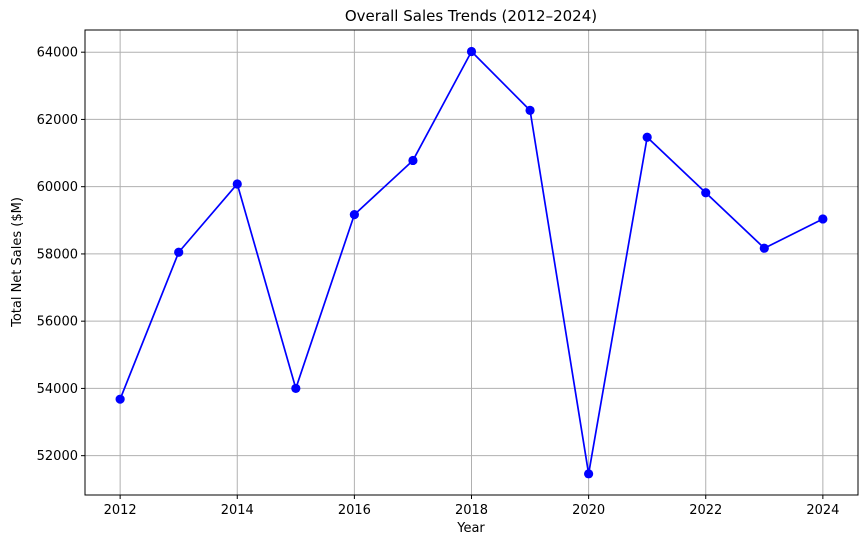 The image size is (868, 545). What do you see at coordinates (470, 528) in the screenshot?
I see `x-axis-label: Year` at bounding box center [470, 528].